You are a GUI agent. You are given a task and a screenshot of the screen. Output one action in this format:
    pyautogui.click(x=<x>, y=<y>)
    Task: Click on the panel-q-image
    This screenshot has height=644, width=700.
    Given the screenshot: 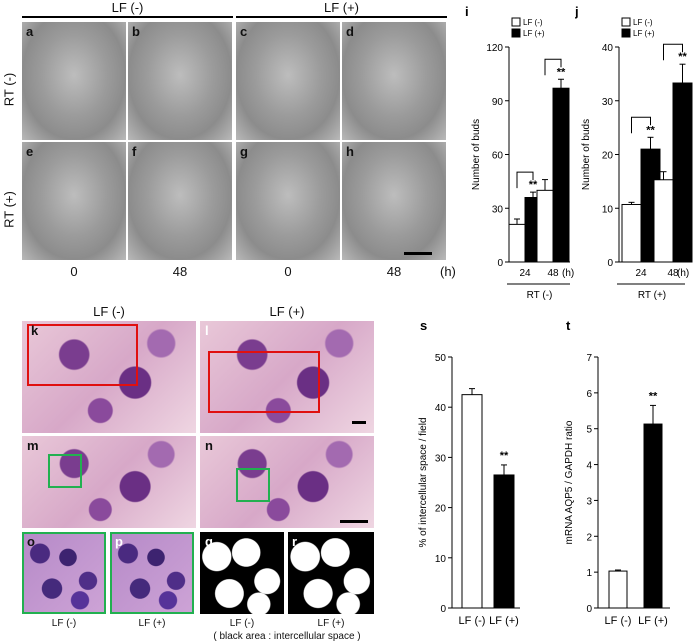 What is the action you would take?
    pyautogui.click(x=242, y=573)
    